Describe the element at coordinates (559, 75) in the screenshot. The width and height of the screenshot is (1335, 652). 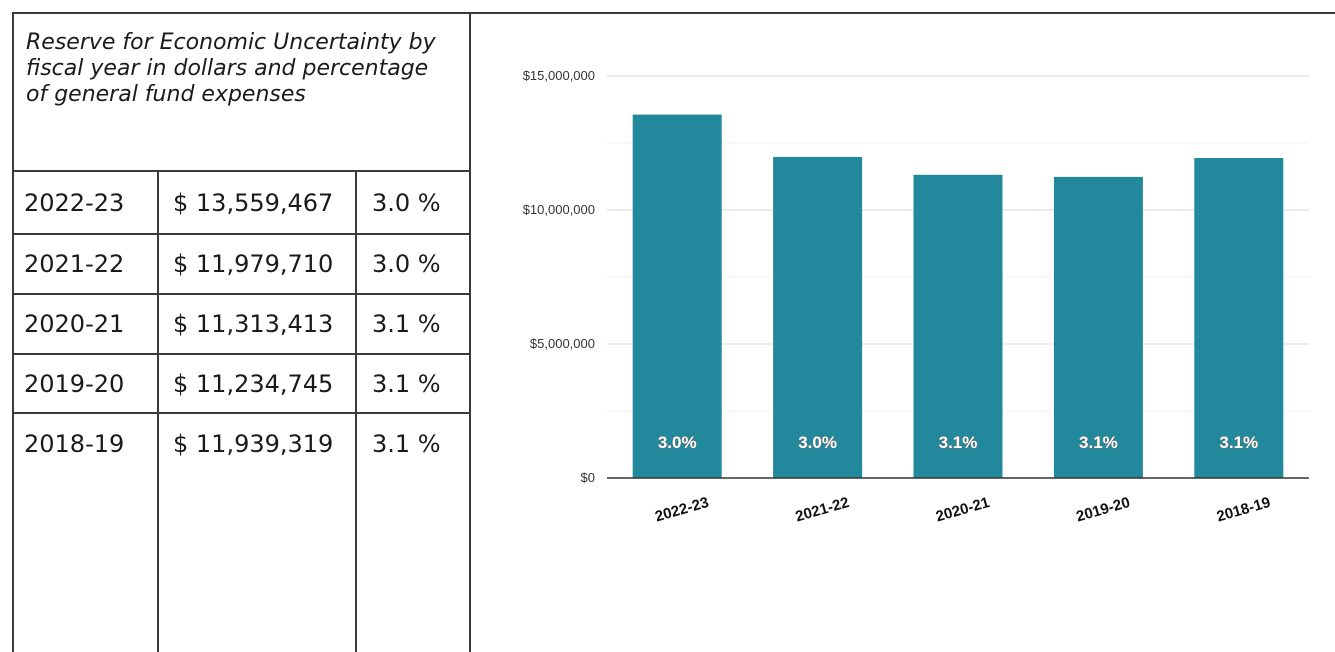
I see `y-tick-label: $15,000,000` at that location.